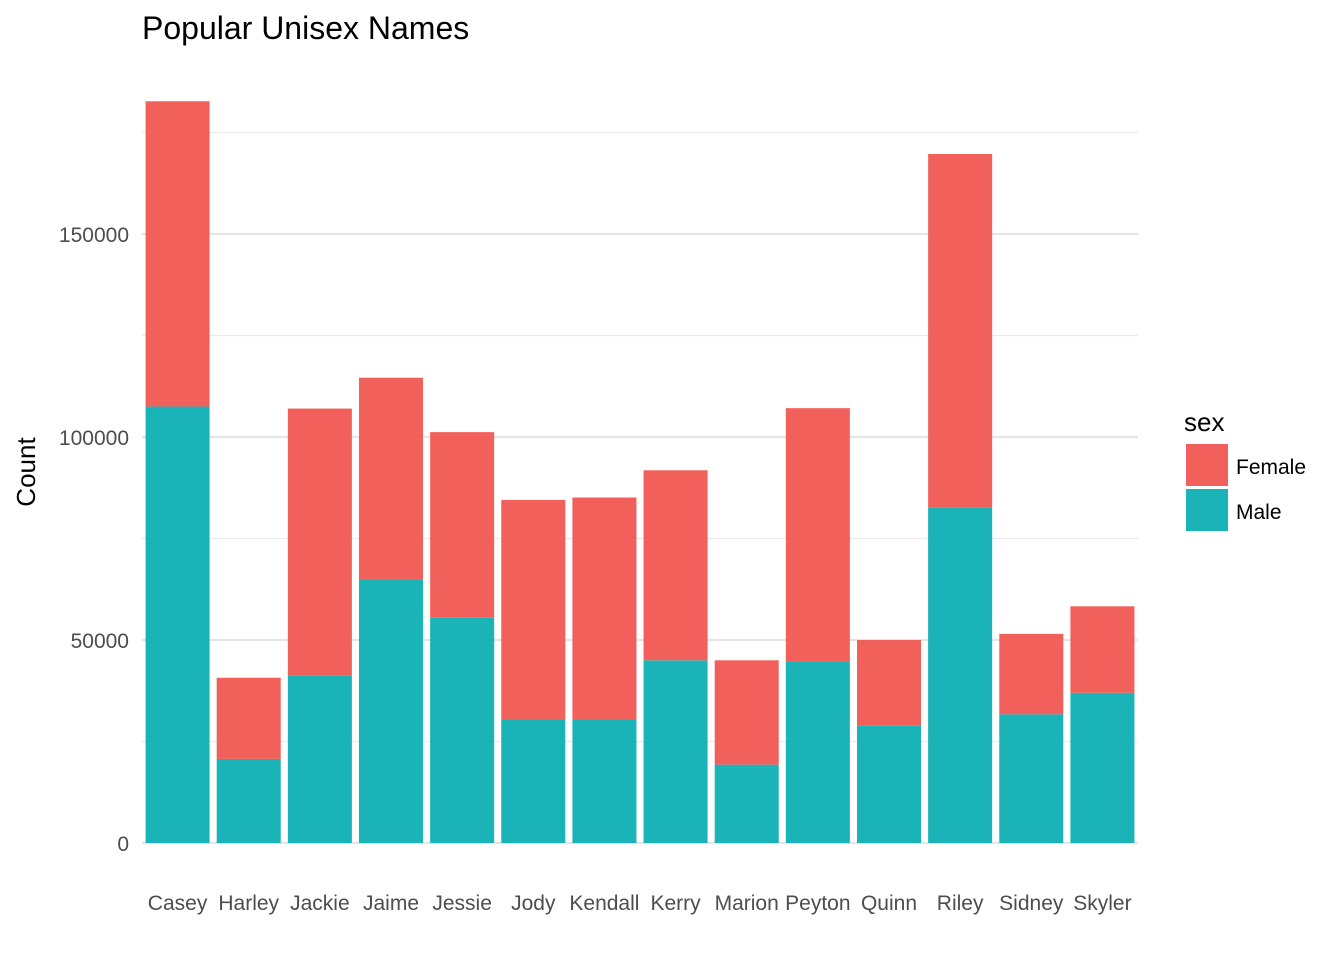 The image size is (1344, 960). What do you see at coordinates (960, 331) in the screenshot?
I see `bar-female-riley` at bounding box center [960, 331].